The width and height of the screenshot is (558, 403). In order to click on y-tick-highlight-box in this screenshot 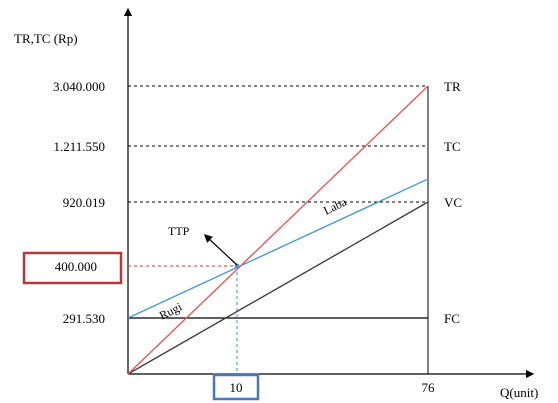, I will do `click(72, 268)`.